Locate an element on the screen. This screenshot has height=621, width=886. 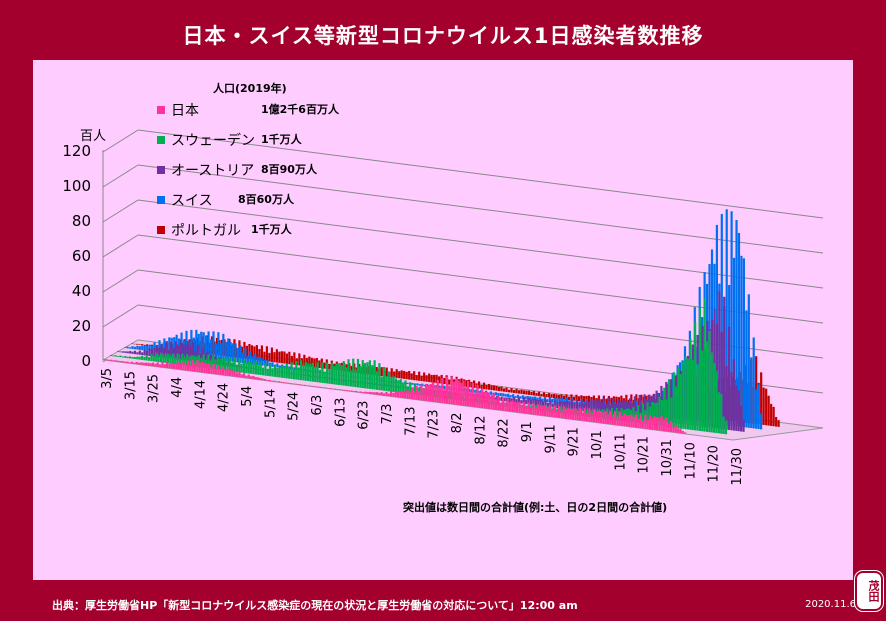
x-tick-label: 8/22 is located at coordinates (504, 432).